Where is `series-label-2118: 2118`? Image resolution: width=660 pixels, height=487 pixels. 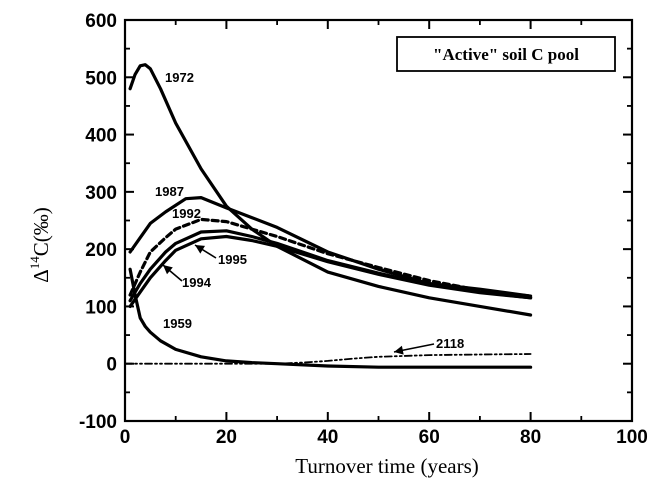
series-label-2118: 2118 is located at coordinates (450, 343).